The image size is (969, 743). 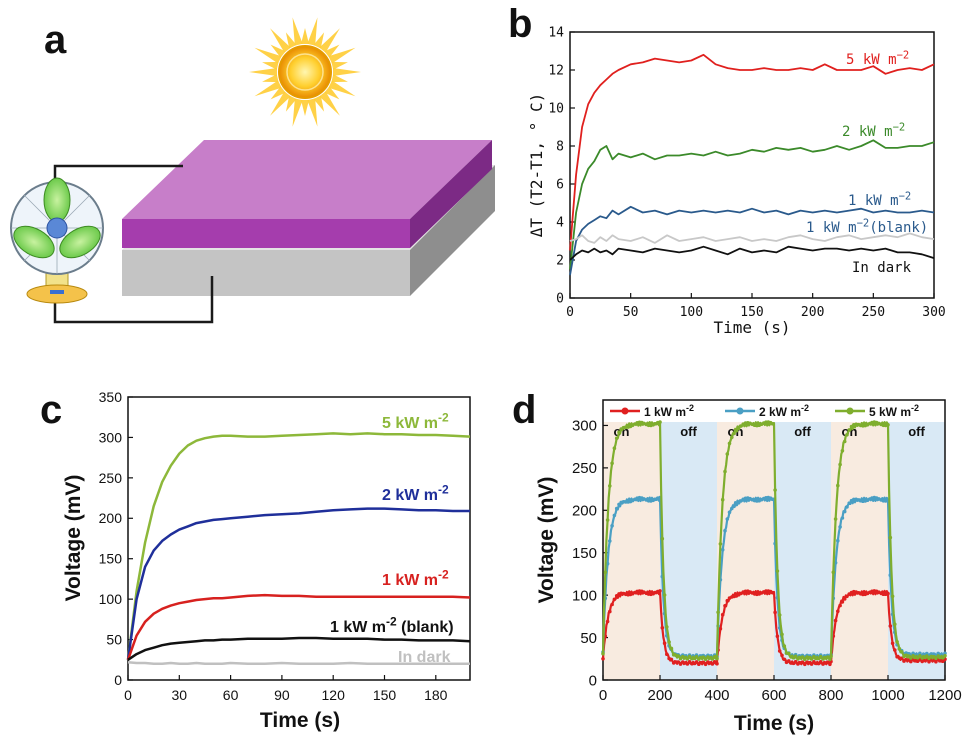 I want to click on region-label: off, so click(x=688, y=431).